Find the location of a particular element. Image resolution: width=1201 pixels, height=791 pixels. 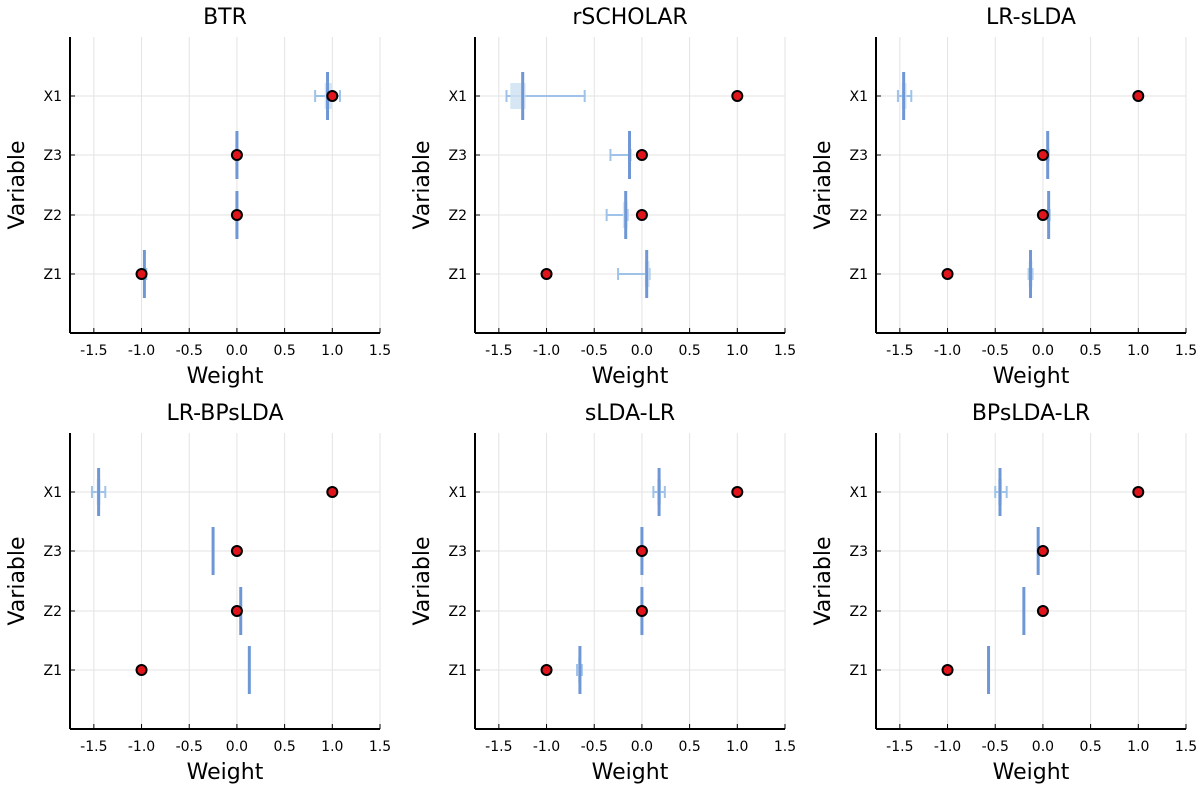

subplot-title: BTR is located at coordinates (225, 17).